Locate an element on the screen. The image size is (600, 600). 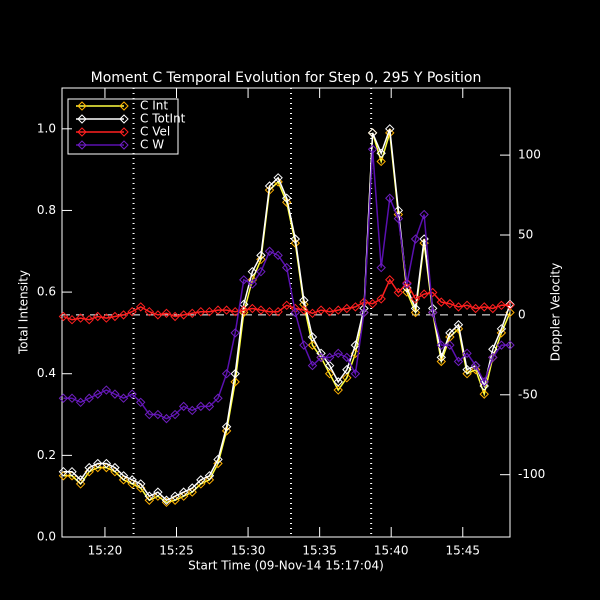
y-axis-label: Total Intensity is located at coordinates (24, 312).